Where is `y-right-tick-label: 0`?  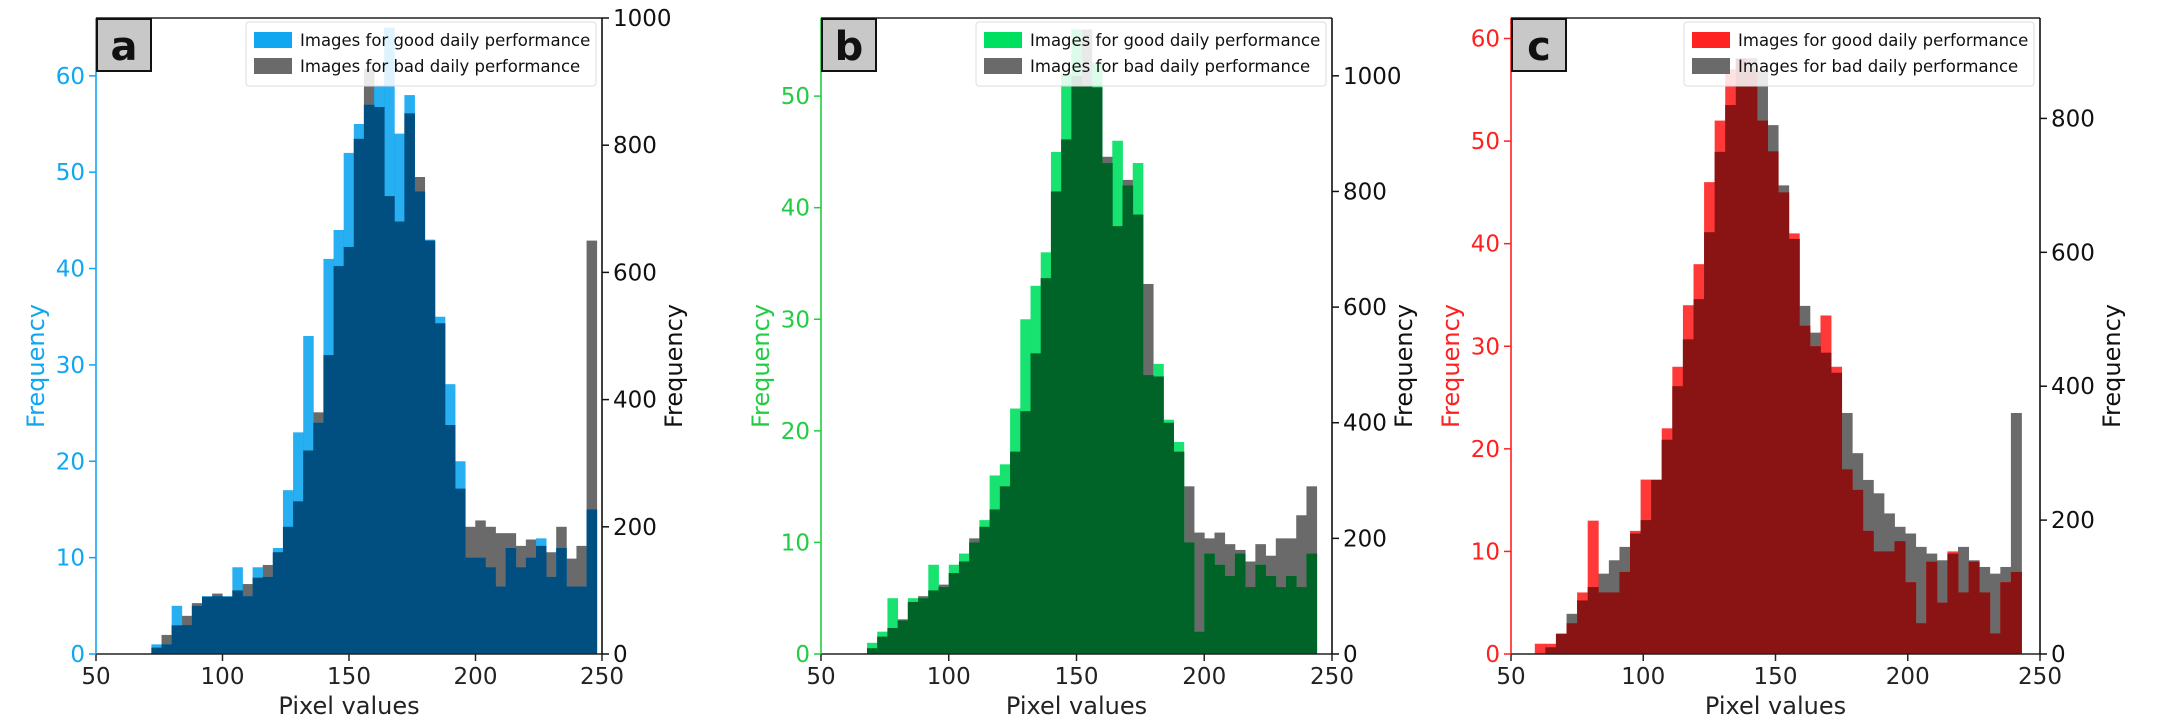
y-right-tick-label: 0 is located at coordinates (1350, 655).